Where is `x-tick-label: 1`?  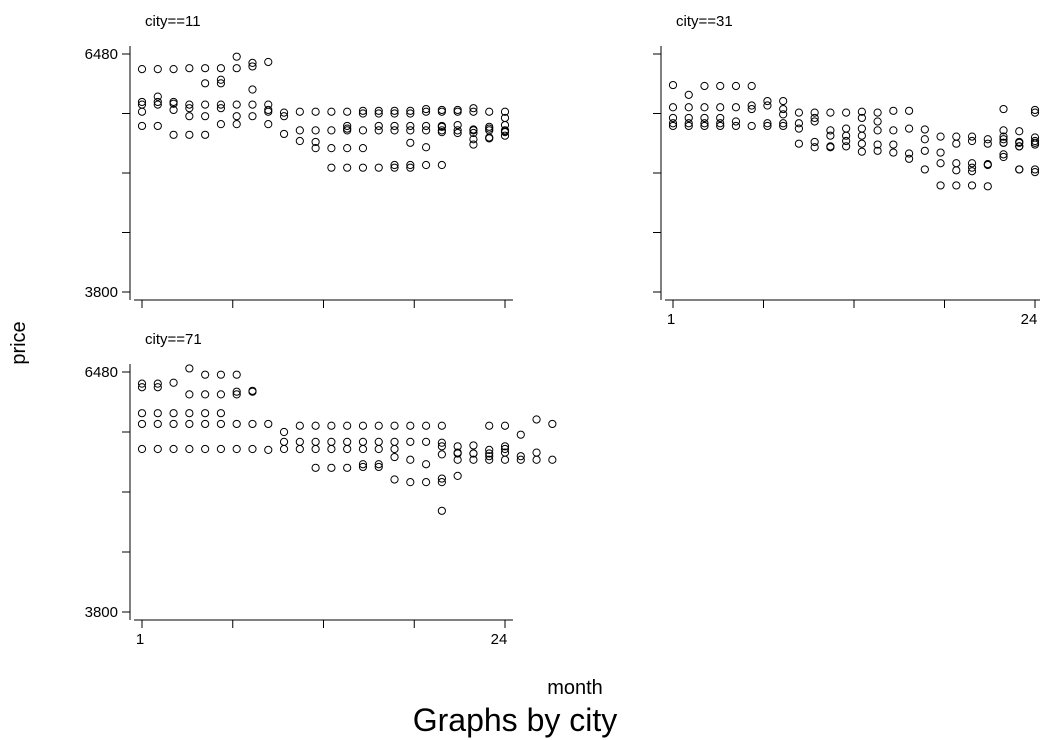
x-tick-label: 1 is located at coordinates (140, 639).